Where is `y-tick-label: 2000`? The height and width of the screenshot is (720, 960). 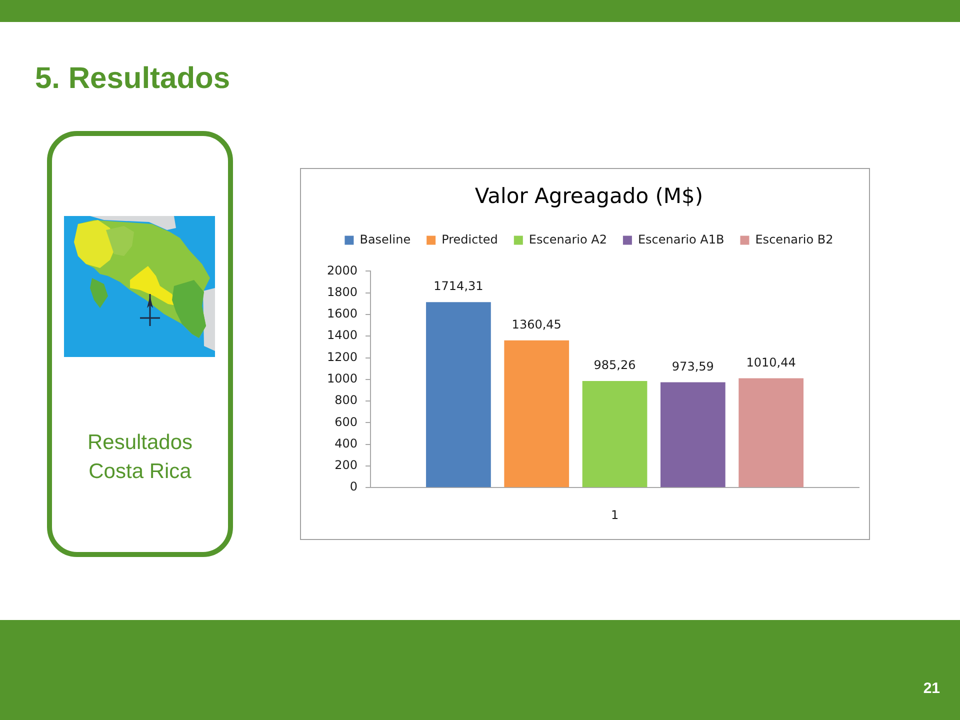 y-tick-label: 2000 is located at coordinates (342, 270).